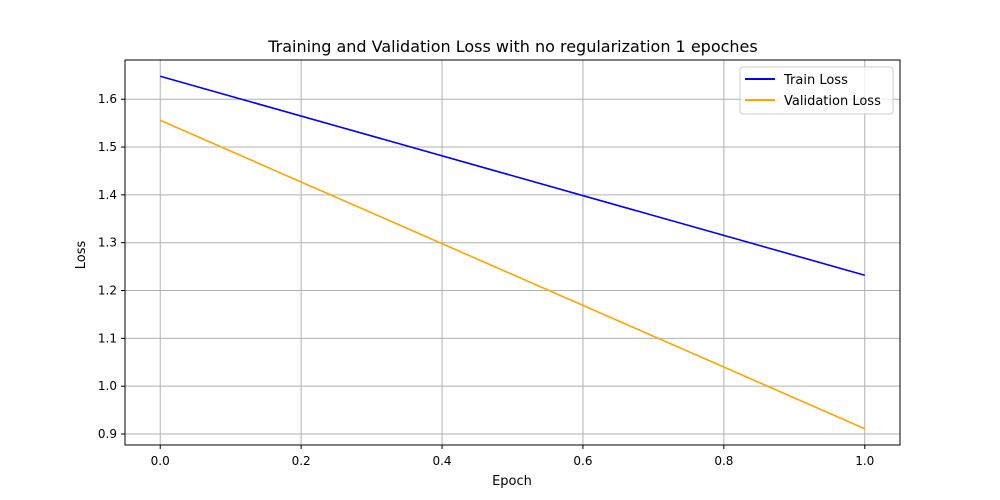  Describe the element at coordinates (441, 461) in the screenshot. I see `x-tick-label: 0.4` at that location.